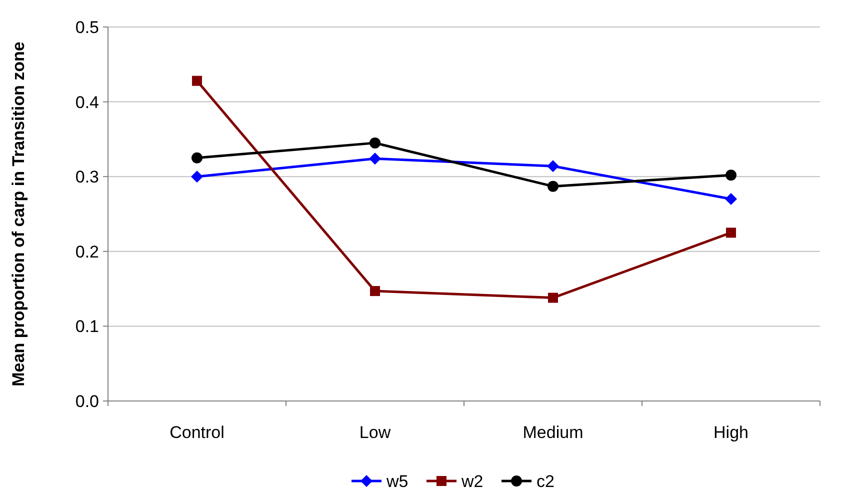 This screenshot has width=845, height=493. Describe the element at coordinates (87, 177) in the screenshot. I see `y-tick-label: 0.3` at that location.